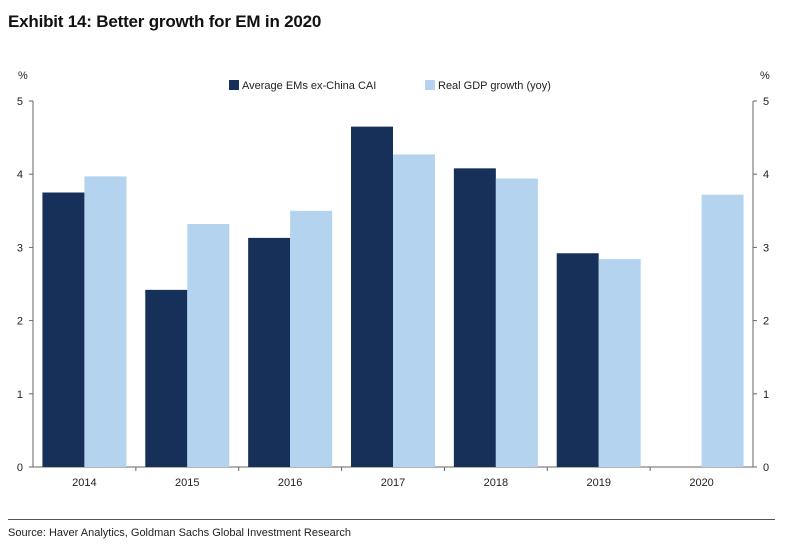  What do you see at coordinates (701, 483) in the screenshot?
I see `x-tick-label: 2020` at bounding box center [701, 483].